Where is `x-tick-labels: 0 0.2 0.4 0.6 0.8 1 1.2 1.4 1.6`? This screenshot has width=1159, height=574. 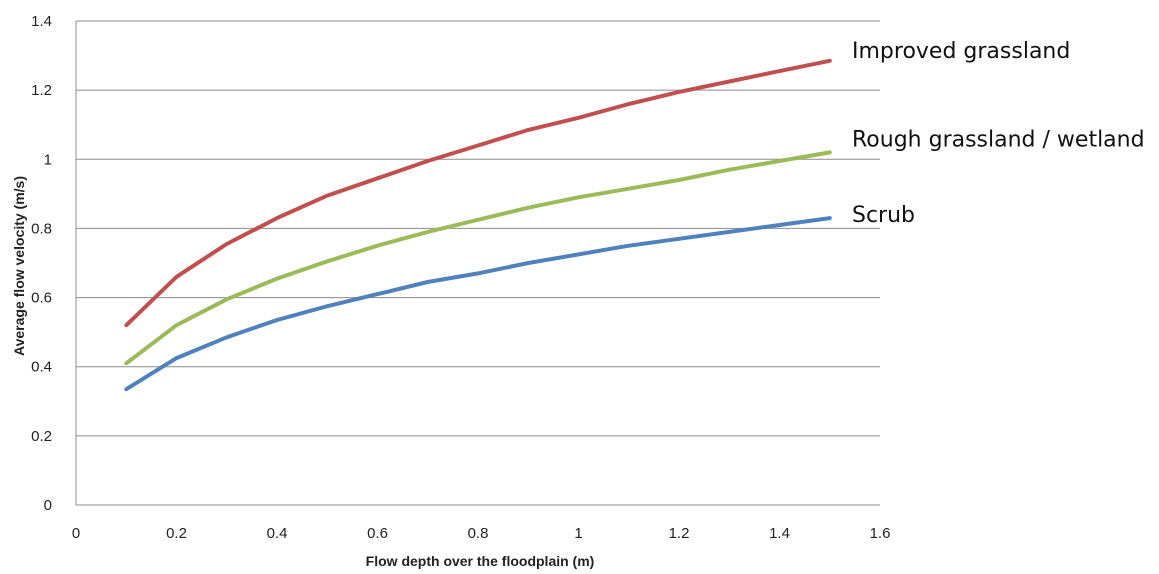
x-tick-labels: 0 0.2 0.4 0.6 0.8 1 1.2 1.4 1.6 is located at coordinates (481, 533).